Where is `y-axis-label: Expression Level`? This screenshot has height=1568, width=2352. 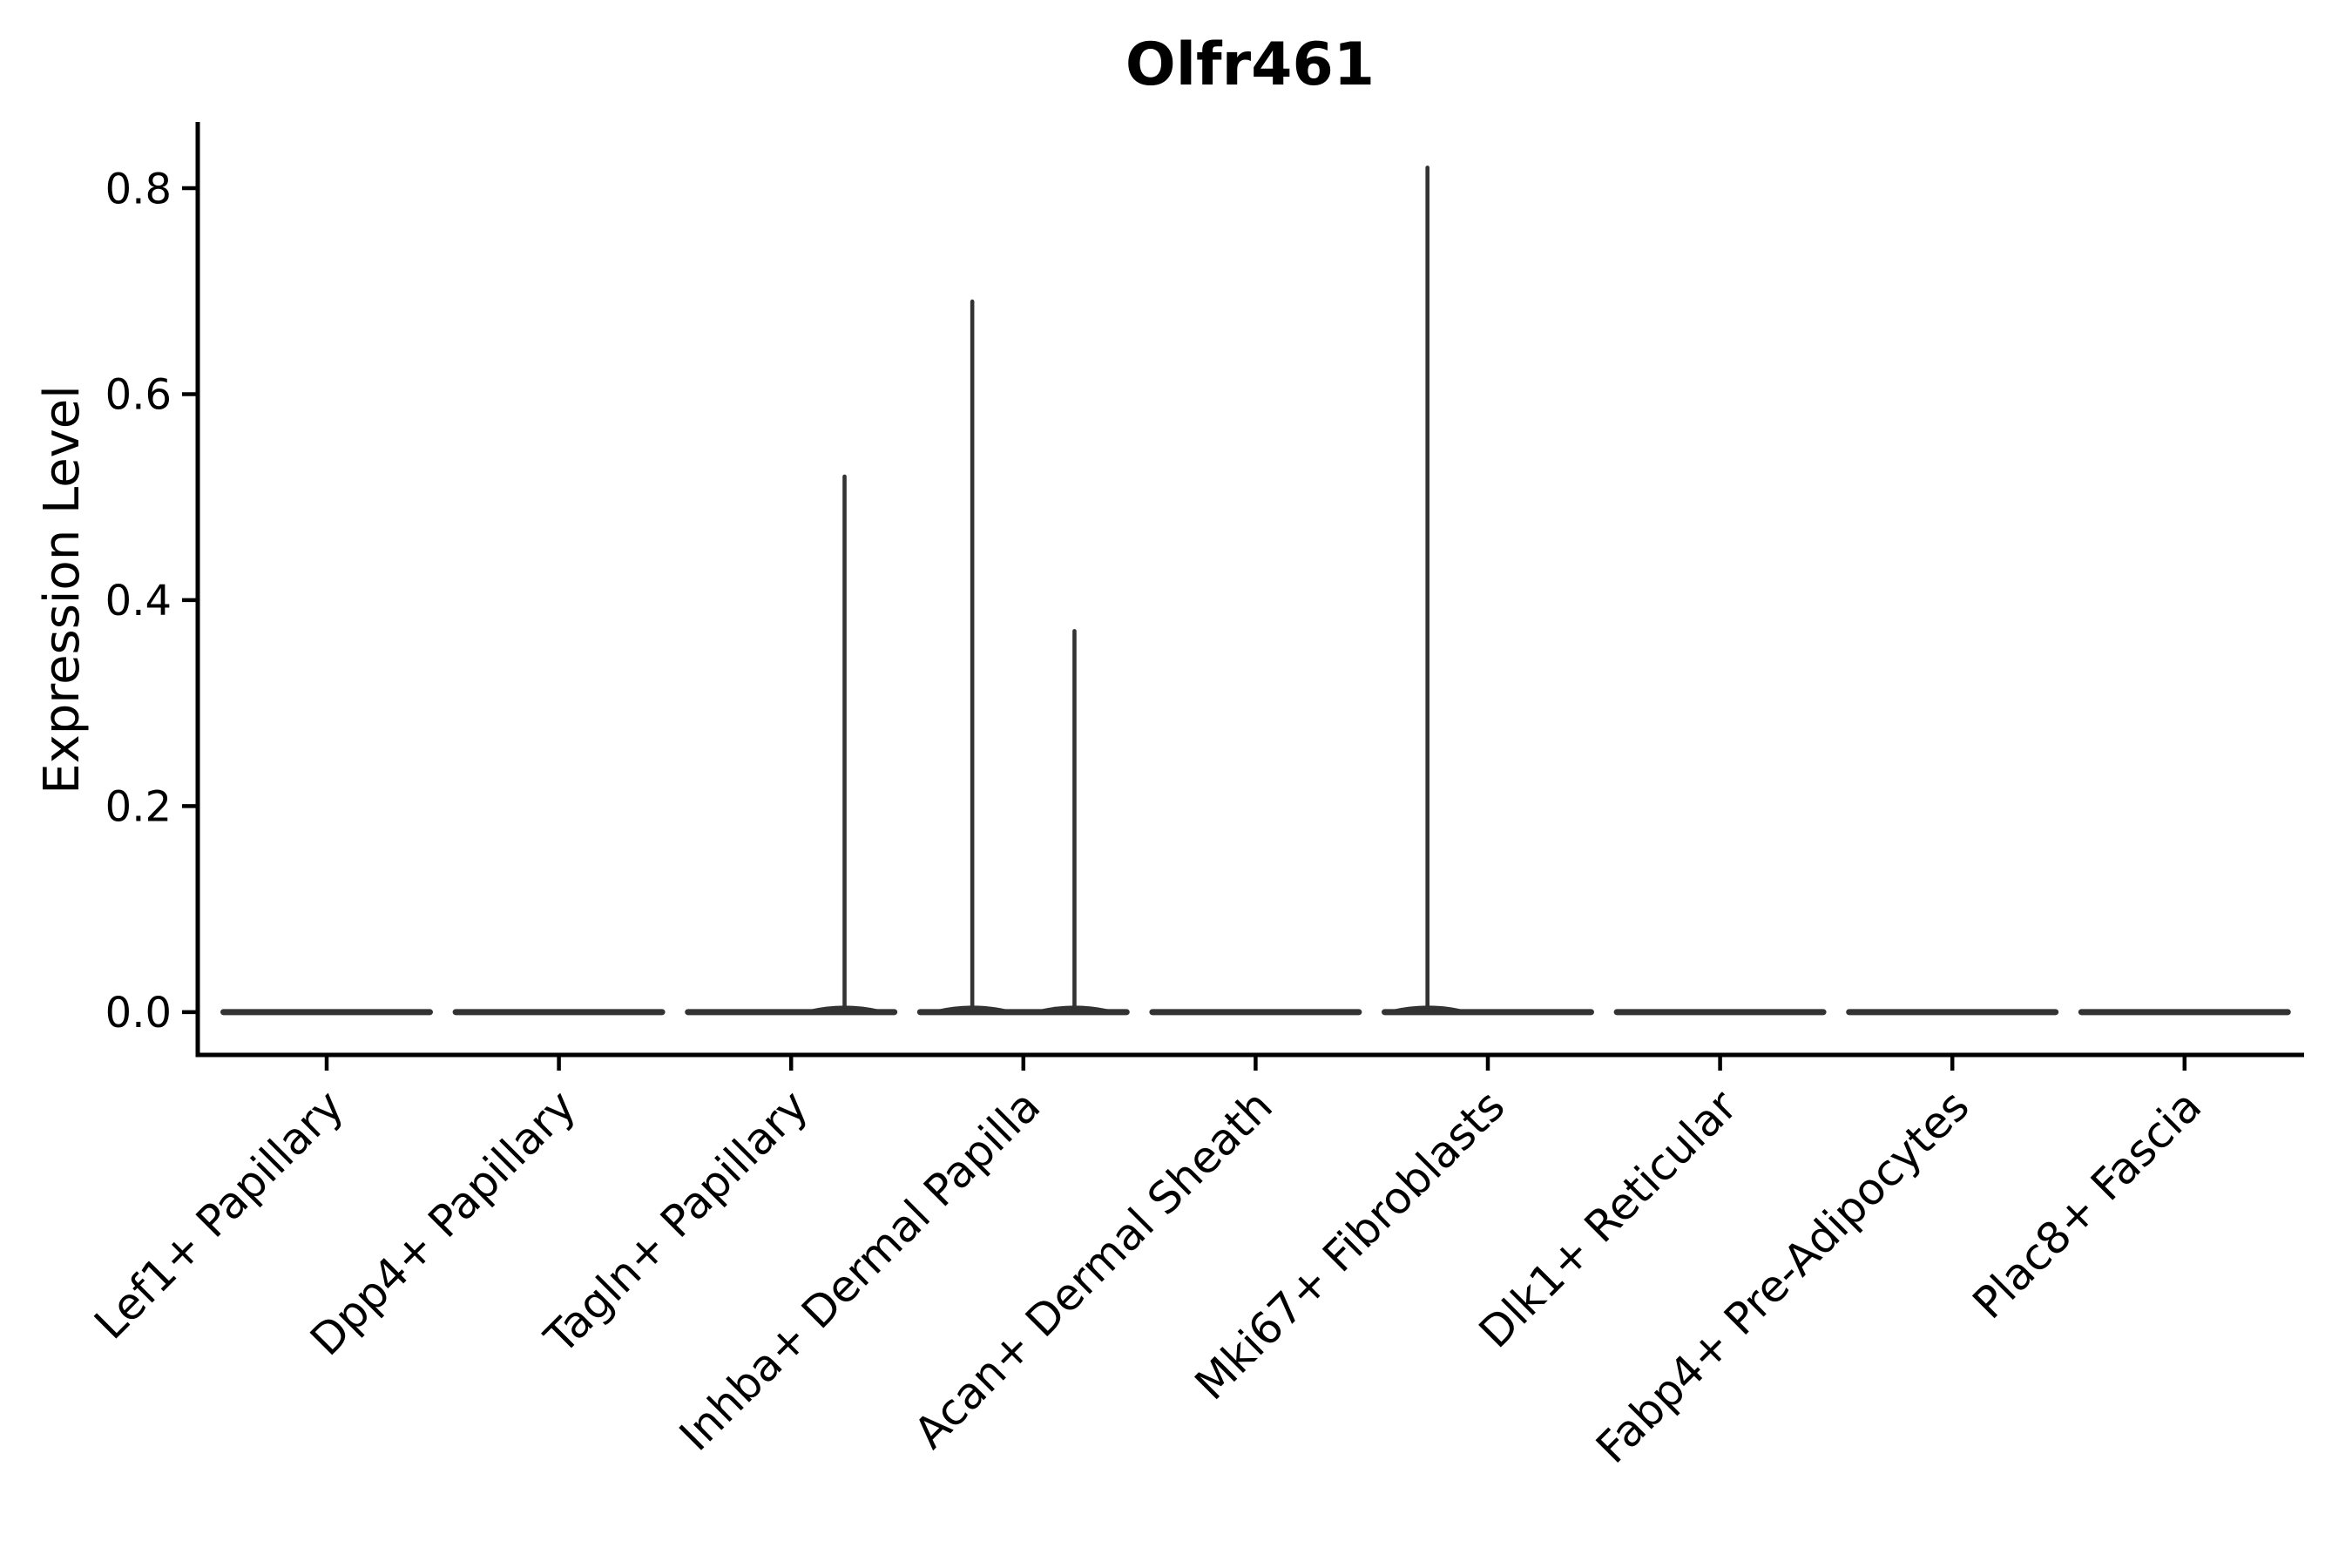 y-axis-label: Expression Level is located at coordinates (62, 589).